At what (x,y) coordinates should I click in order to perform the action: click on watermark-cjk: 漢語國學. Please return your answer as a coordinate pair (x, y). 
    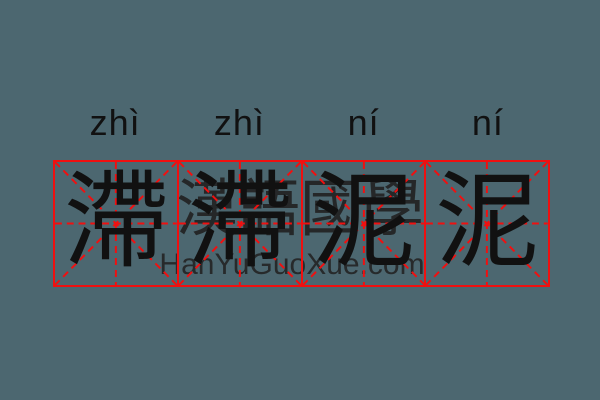
    Looking at the image, I should click on (299, 208).